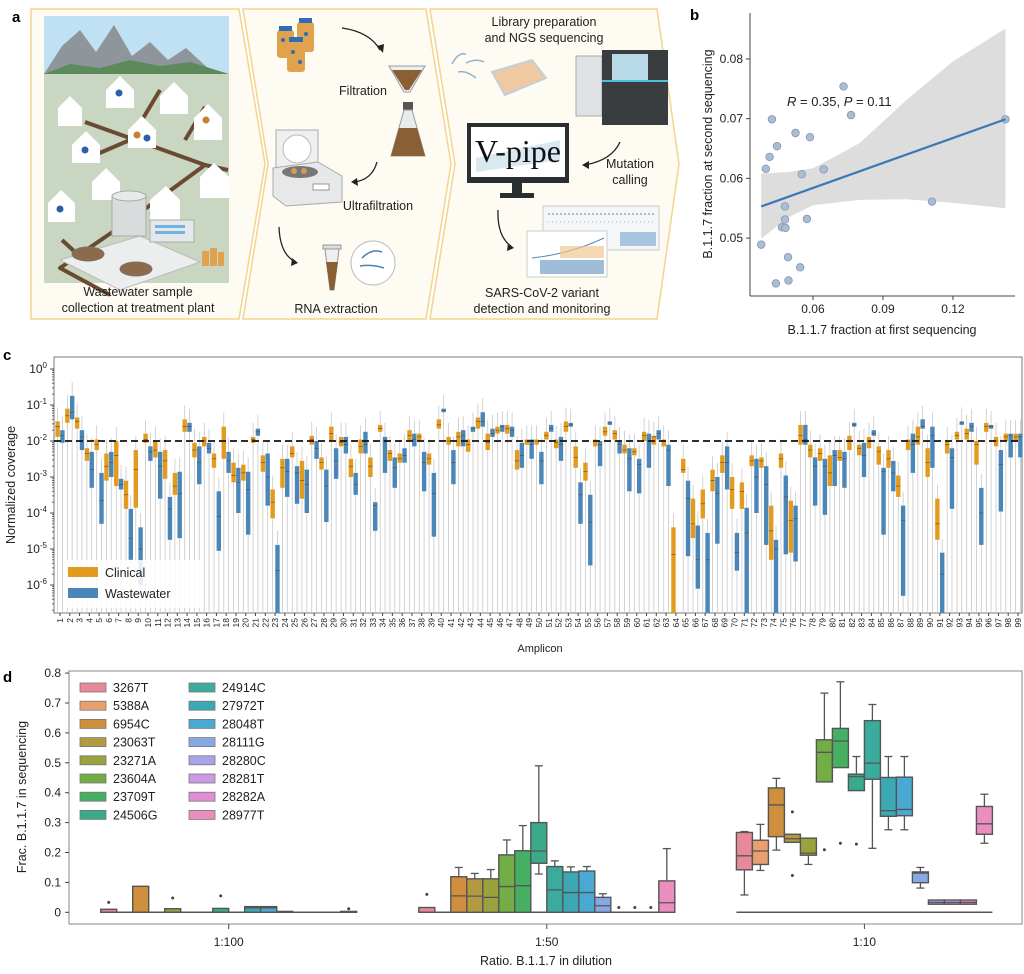  Describe the element at coordinates (1008, 623) in the screenshot. I see `c-x-tick-label: 98` at that location.